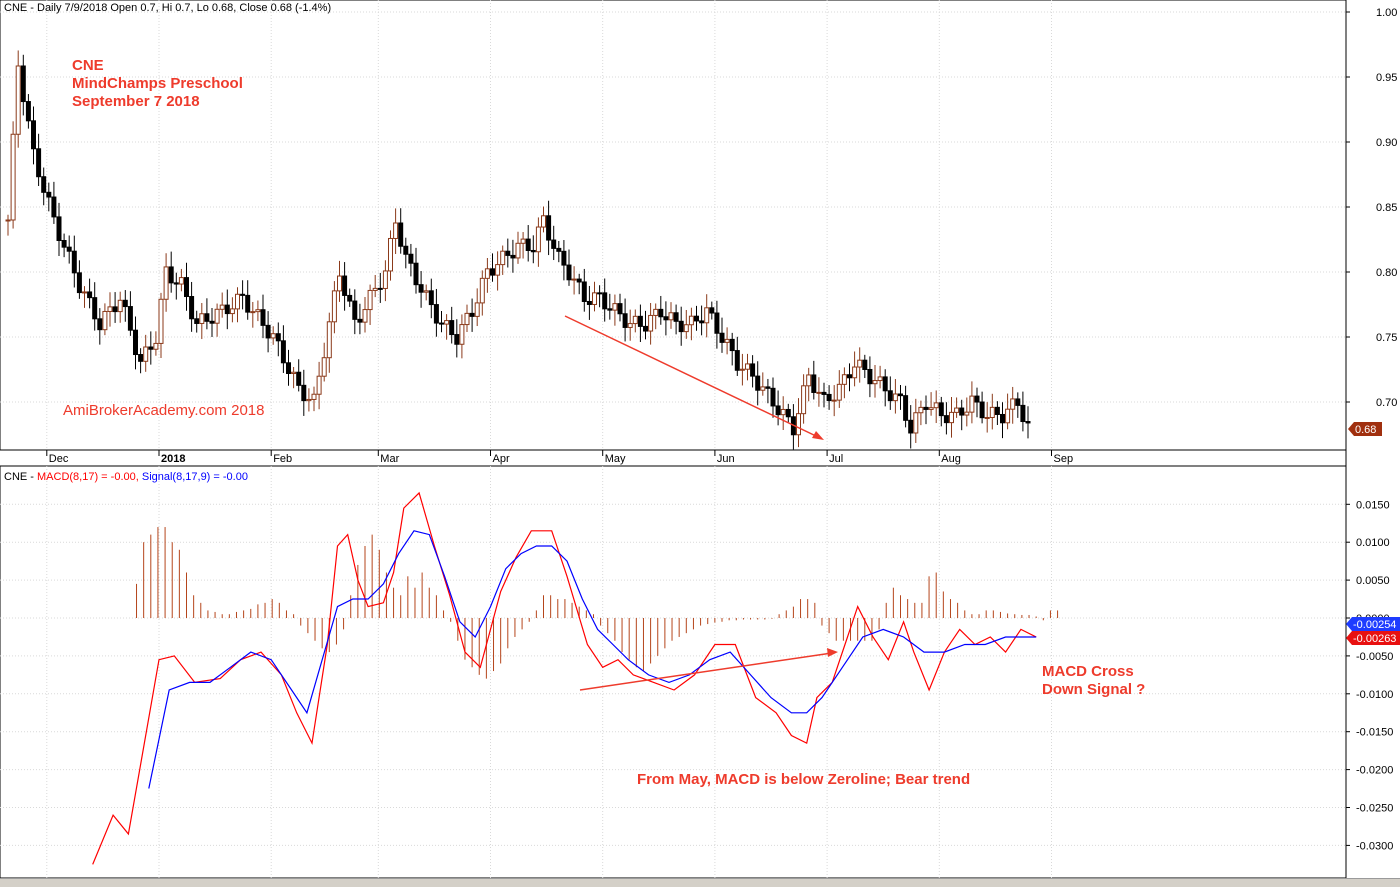 The image size is (1400, 887). What do you see at coordinates (59, 459) in the screenshot?
I see `x-tick-label: Dec` at bounding box center [59, 459].